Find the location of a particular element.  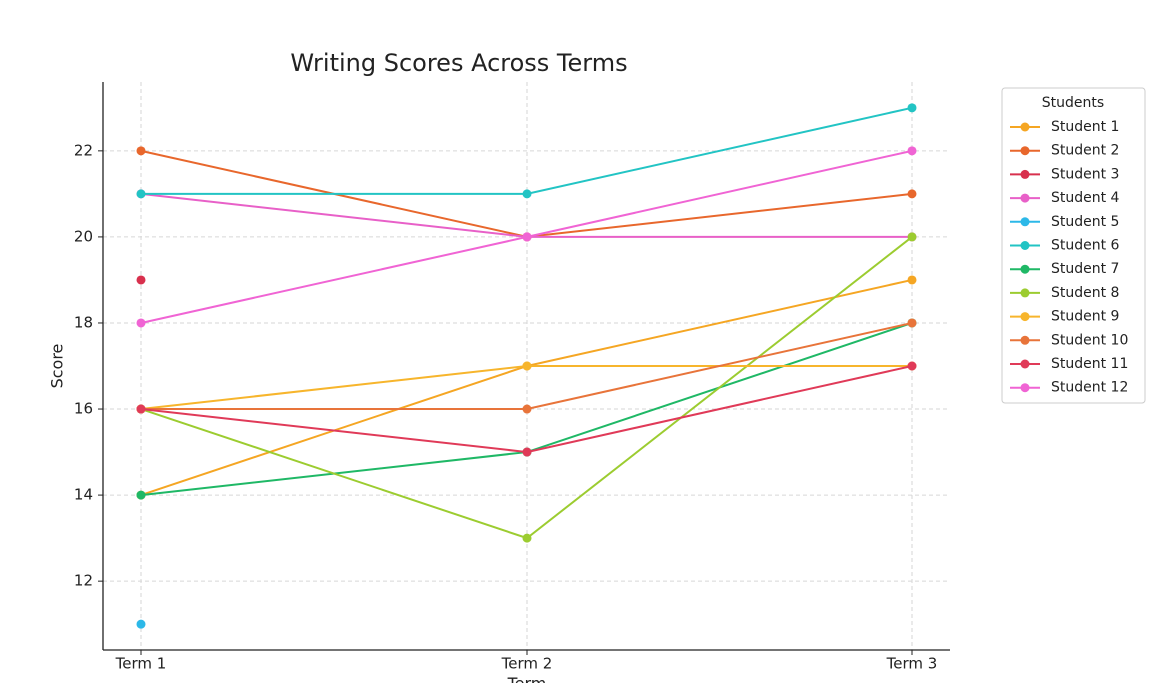

legend-label: Student 8 is located at coordinates (1085, 293).